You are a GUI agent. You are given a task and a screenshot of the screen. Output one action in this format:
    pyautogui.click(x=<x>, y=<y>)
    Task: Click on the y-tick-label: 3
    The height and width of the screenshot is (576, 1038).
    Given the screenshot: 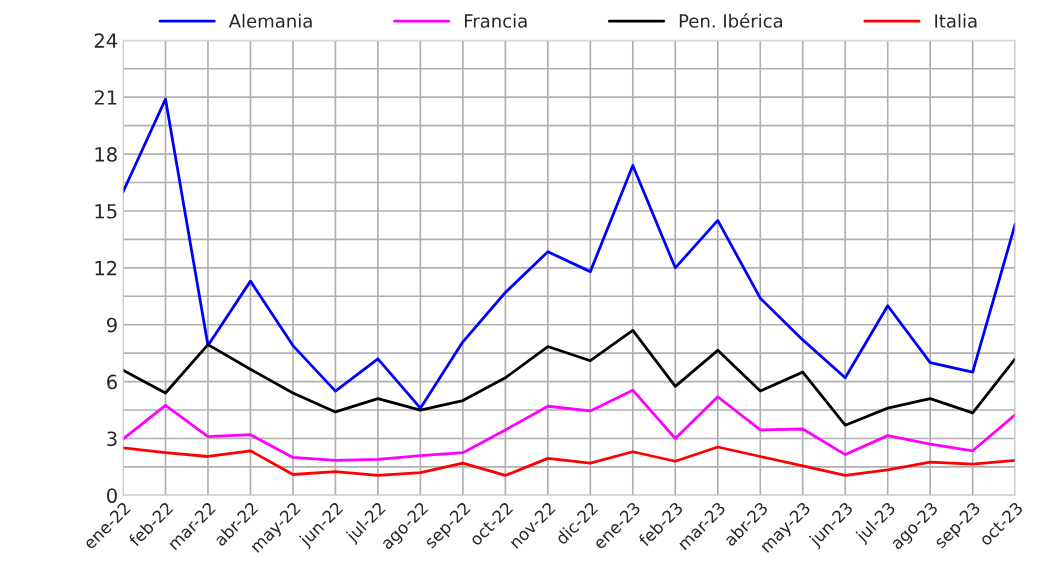 What is the action you would take?
    pyautogui.click(x=112, y=439)
    